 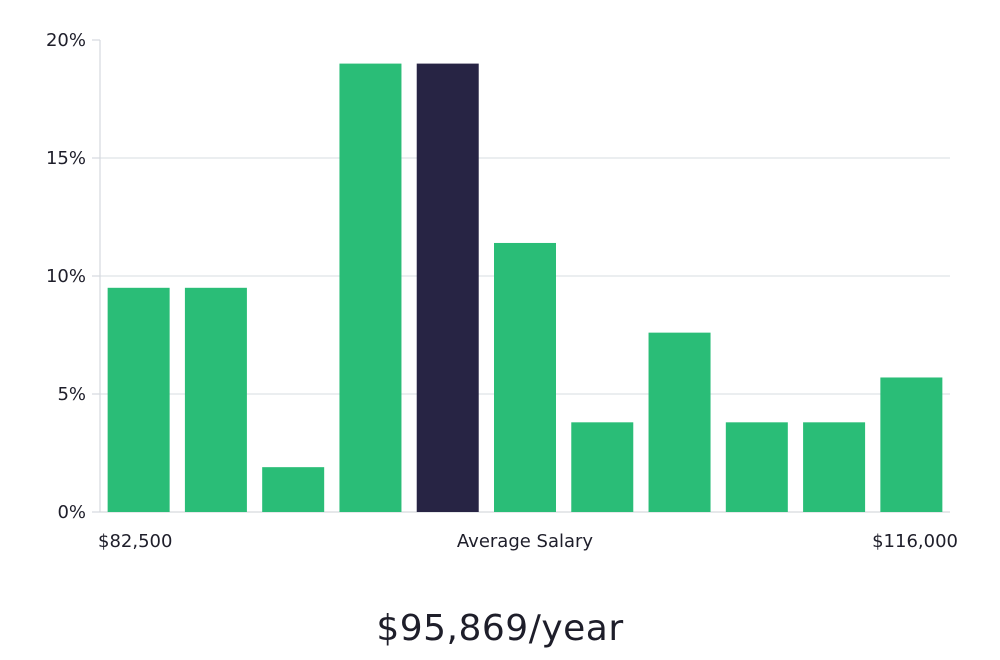 I want to click on x-center-label: Average Salary, so click(x=525, y=541).